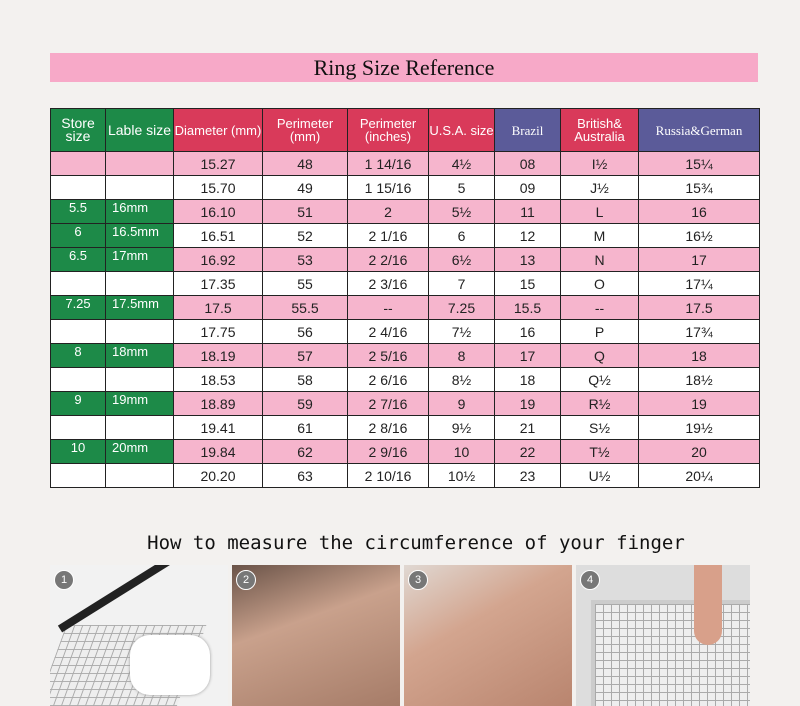 Image resolution: width=800 pixels, height=706 pixels. What do you see at coordinates (388, 163) in the screenshot?
I see `table-cell: 1 14/16` at bounding box center [388, 163].